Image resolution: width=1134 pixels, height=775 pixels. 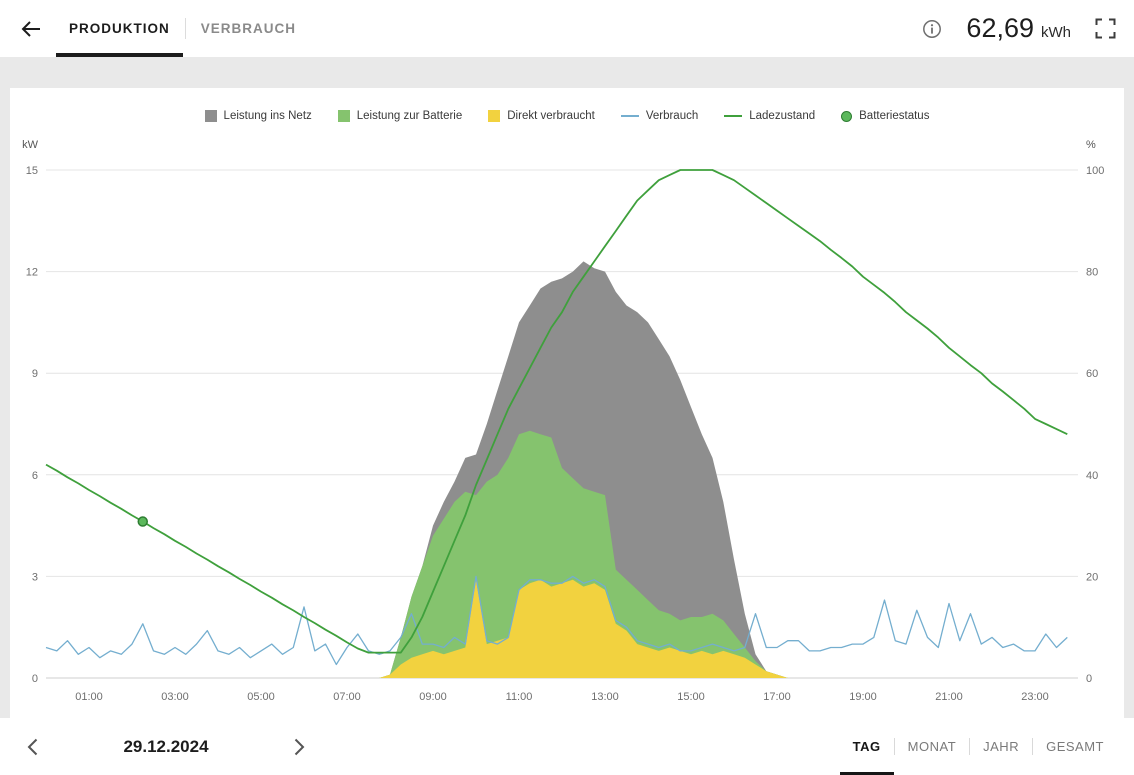 What do you see at coordinates (347, 697) in the screenshot?
I see `x-tick-label: 07:00` at bounding box center [347, 697].